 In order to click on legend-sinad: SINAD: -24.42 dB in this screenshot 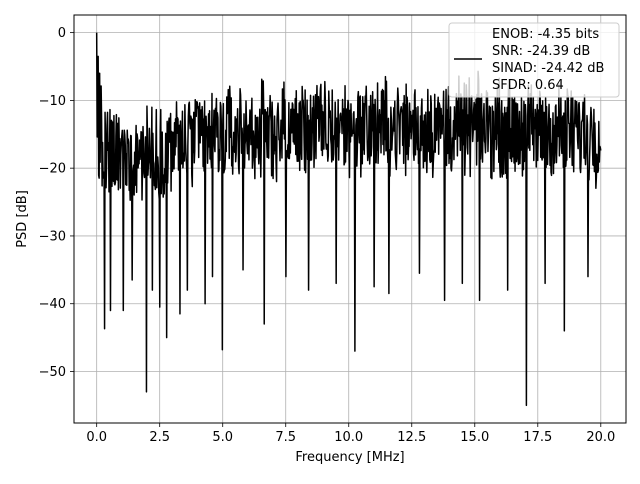, I will do `click(548, 68)`.